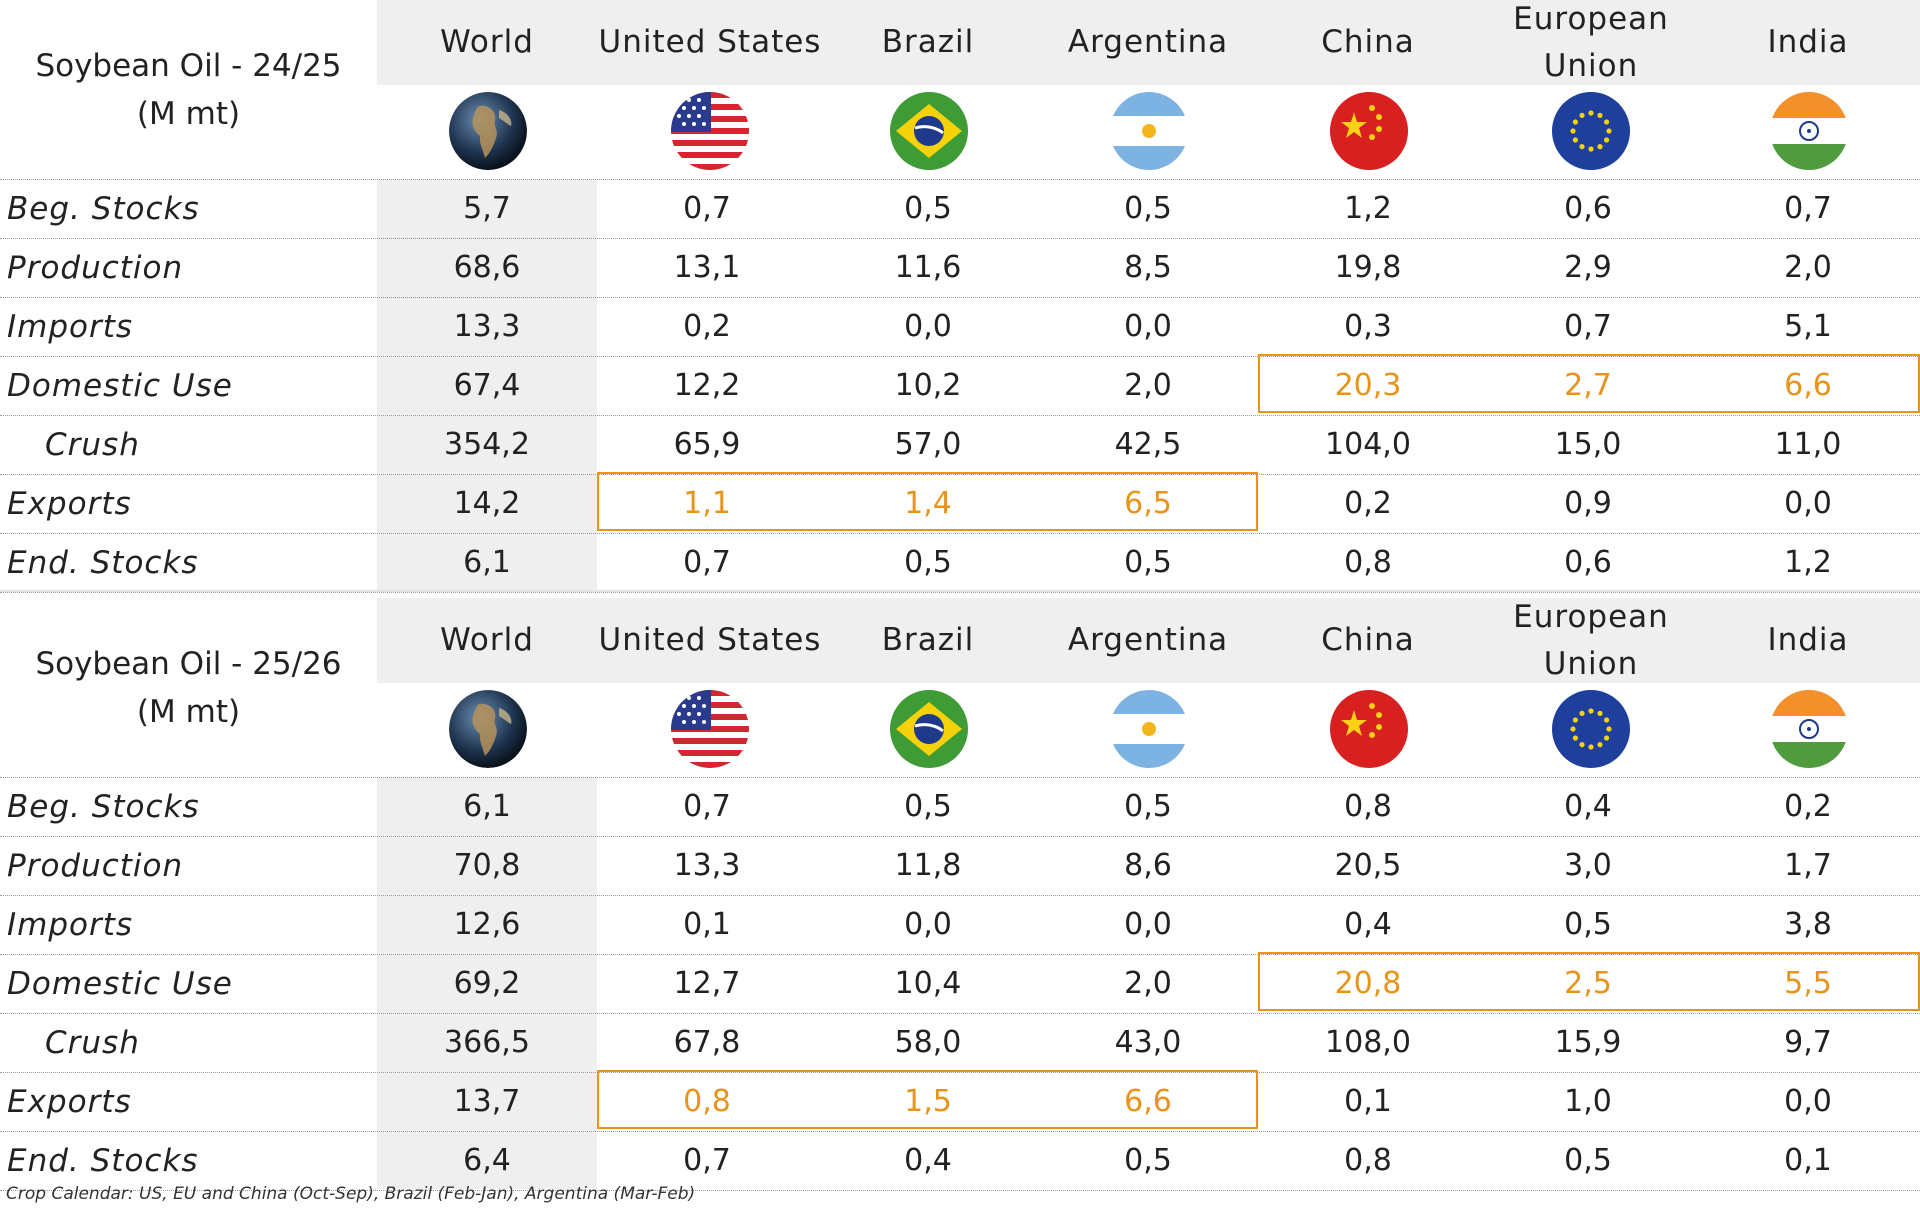 The width and height of the screenshot is (1920, 1209). Describe the element at coordinates (1808, 806) in the screenshot. I see `cell-beg-stocks-india: 0,2` at that location.